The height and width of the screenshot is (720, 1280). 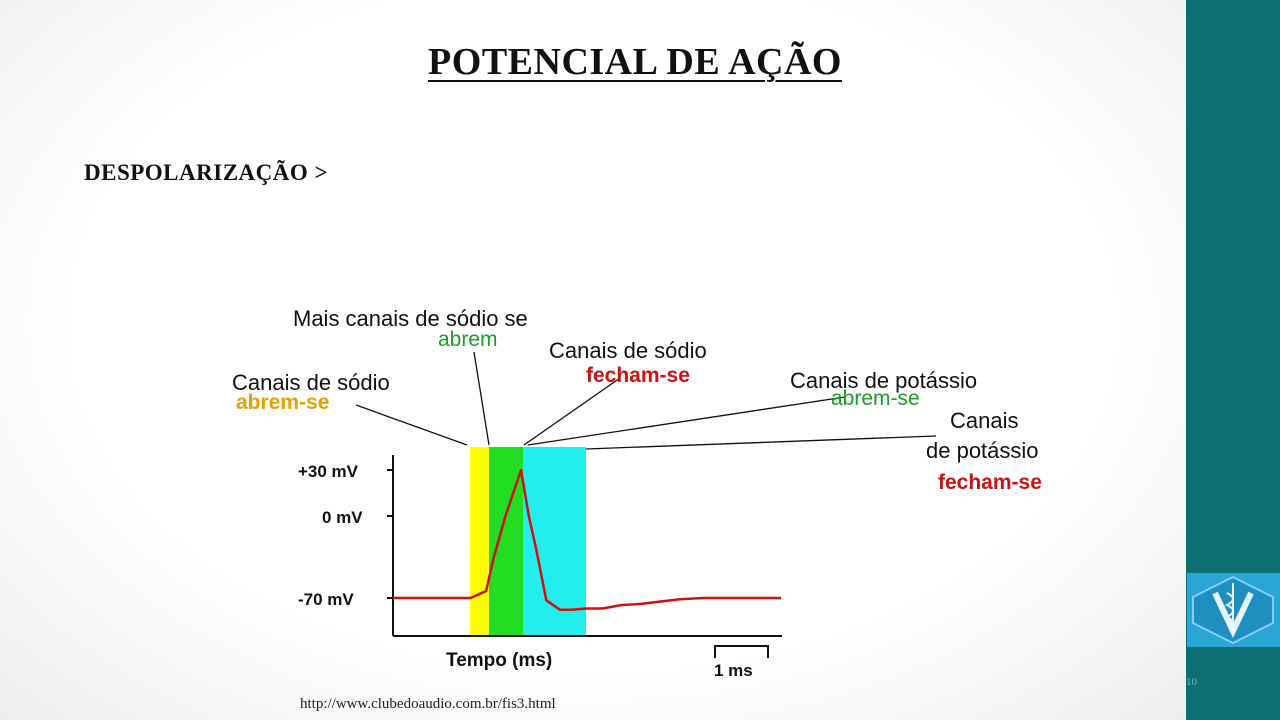 I want to click on source-link: http://www.clubedoaudio.com.br/fis3.html, so click(x=428, y=704).